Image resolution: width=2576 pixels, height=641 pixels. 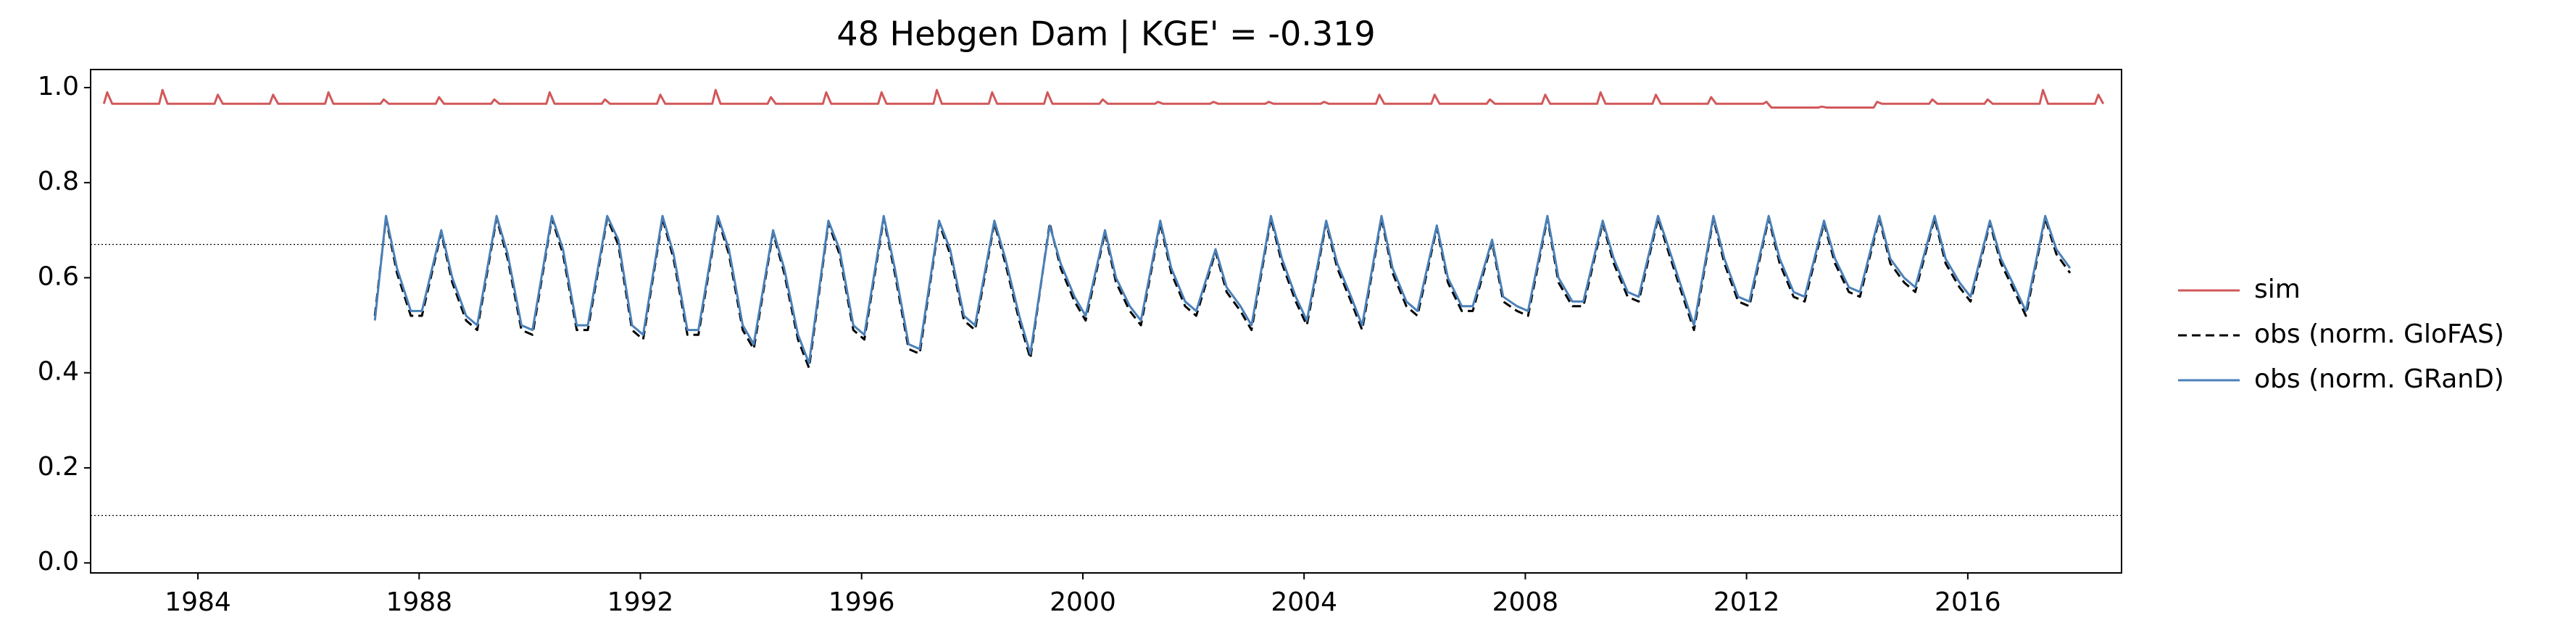 What do you see at coordinates (419, 602) in the screenshot?
I see `x-tick-label: 1988` at bounding box center [419, 602].